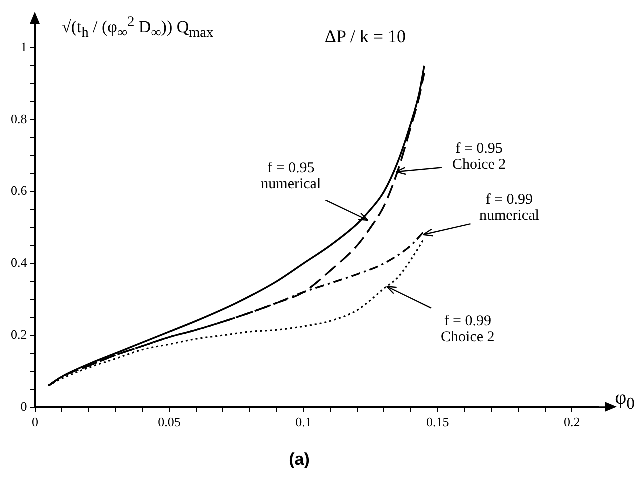 Image resolution: width=639 pixels, height=484 pixels. I want to click on annotation: f = 0.99 Choice 2, so click(468, 330).